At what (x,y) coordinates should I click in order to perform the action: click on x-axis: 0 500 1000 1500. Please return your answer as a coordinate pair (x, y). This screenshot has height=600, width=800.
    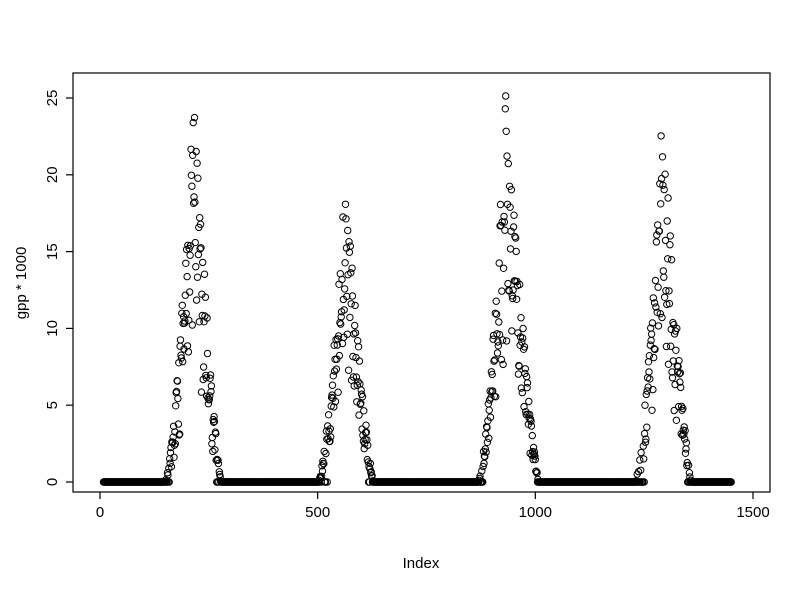
    Looking at the image, I should click on (433, 506).